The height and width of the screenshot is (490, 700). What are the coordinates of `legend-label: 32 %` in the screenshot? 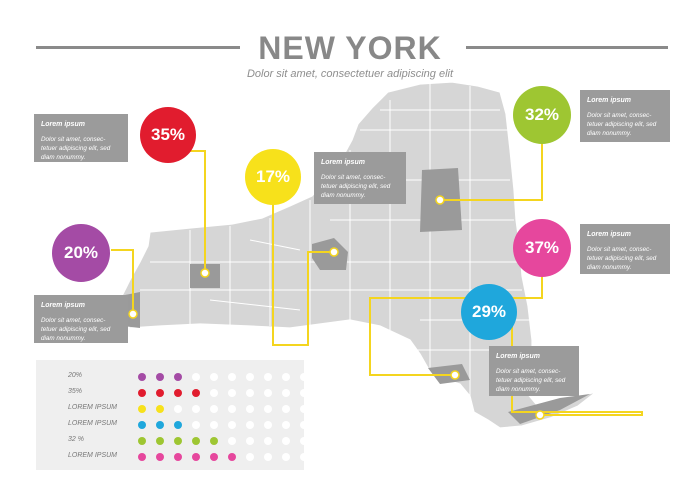 It's located at (76, 439).